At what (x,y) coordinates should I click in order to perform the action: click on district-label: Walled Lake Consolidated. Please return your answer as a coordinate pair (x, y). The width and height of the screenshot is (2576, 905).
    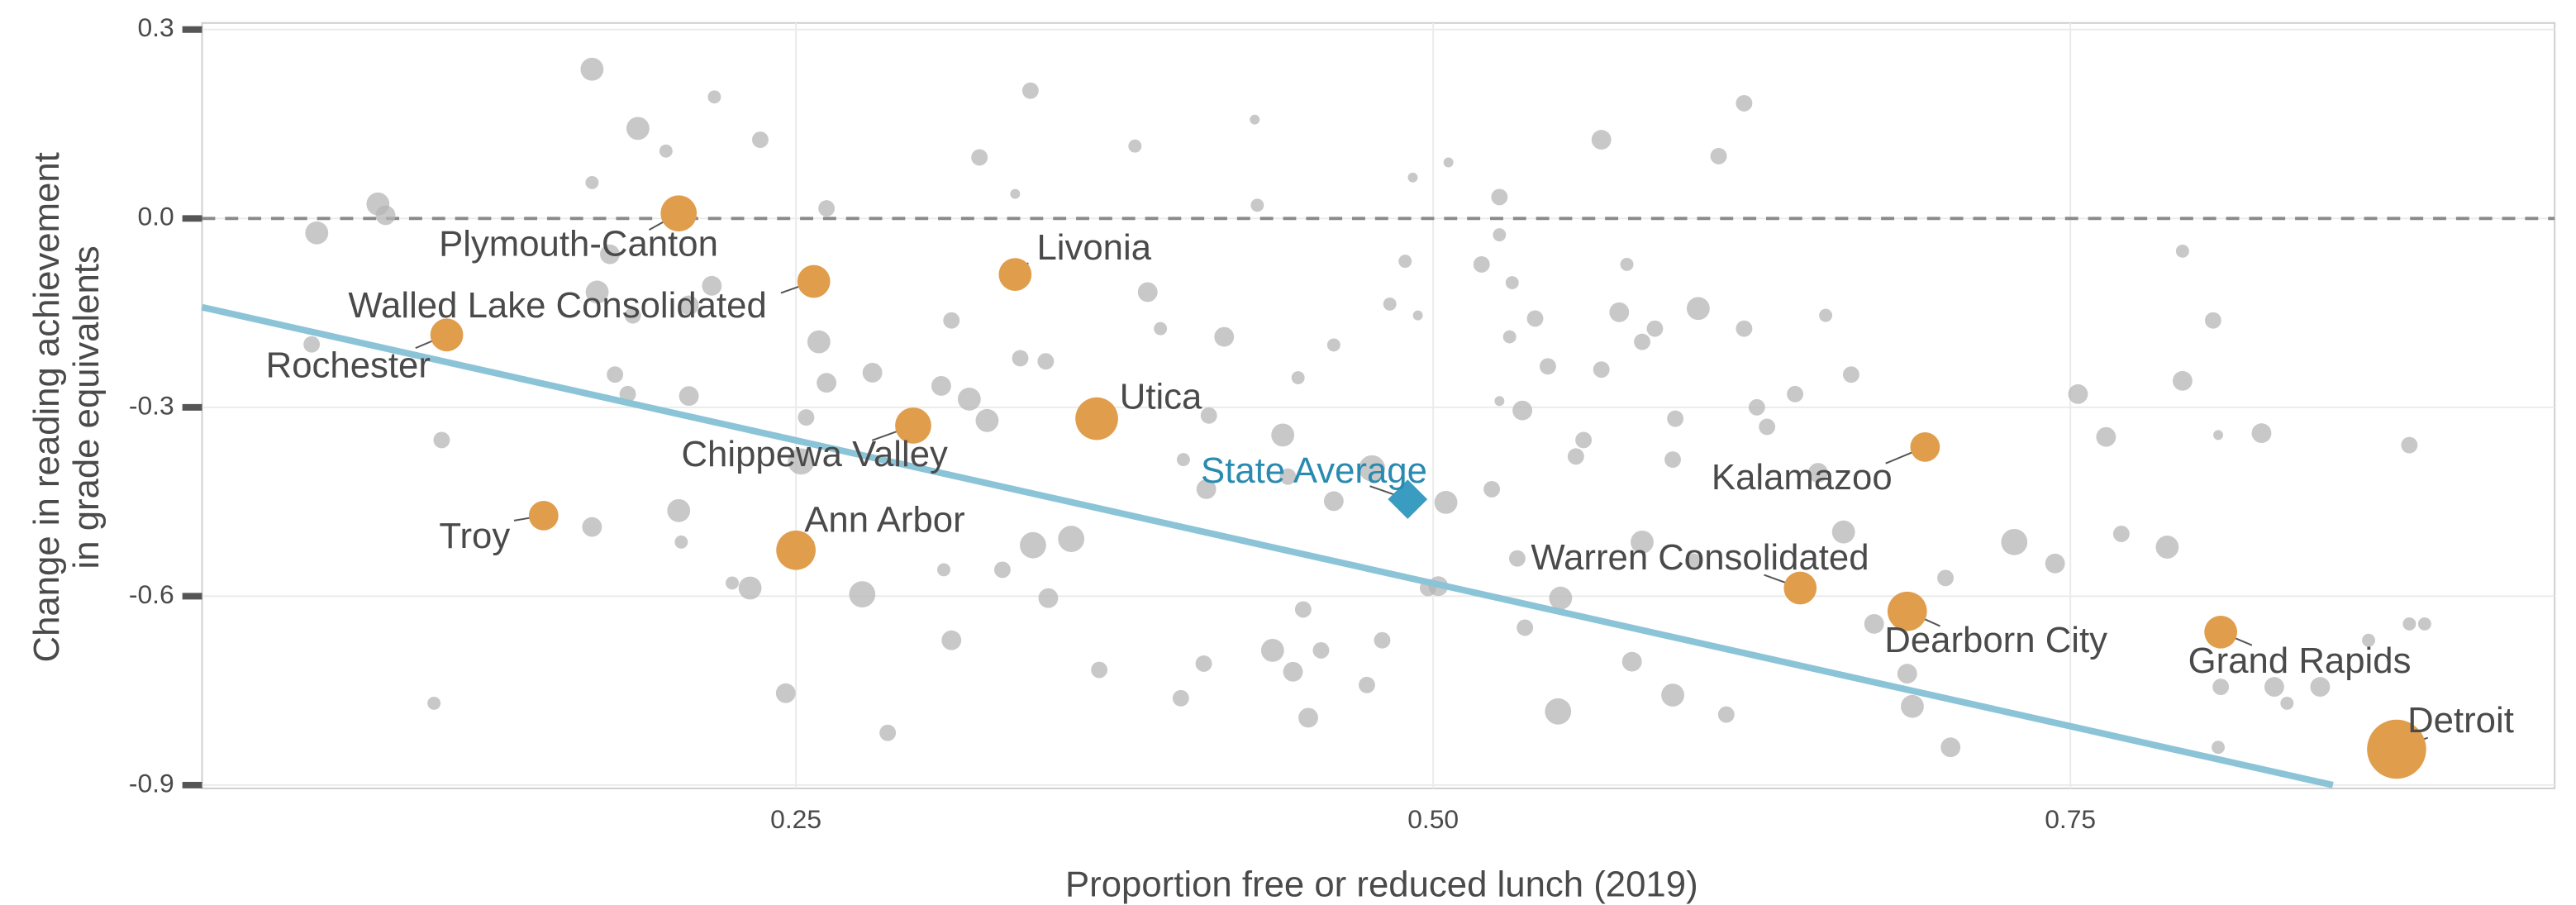
    Looking at the image, I should click on (557, 305).